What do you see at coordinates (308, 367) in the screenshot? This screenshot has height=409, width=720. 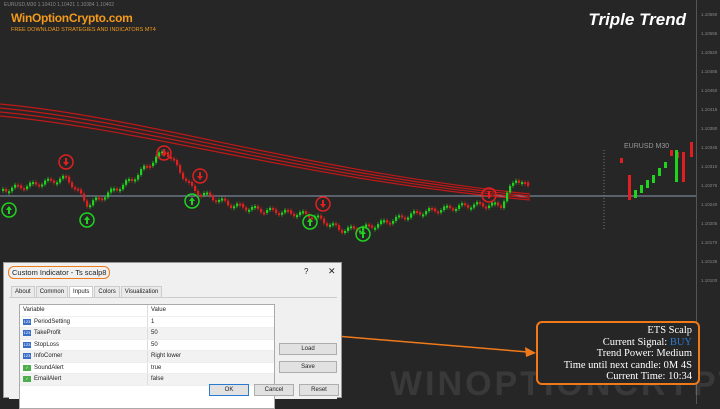 I see `save-button: Save` at bounding box center [308, 367].